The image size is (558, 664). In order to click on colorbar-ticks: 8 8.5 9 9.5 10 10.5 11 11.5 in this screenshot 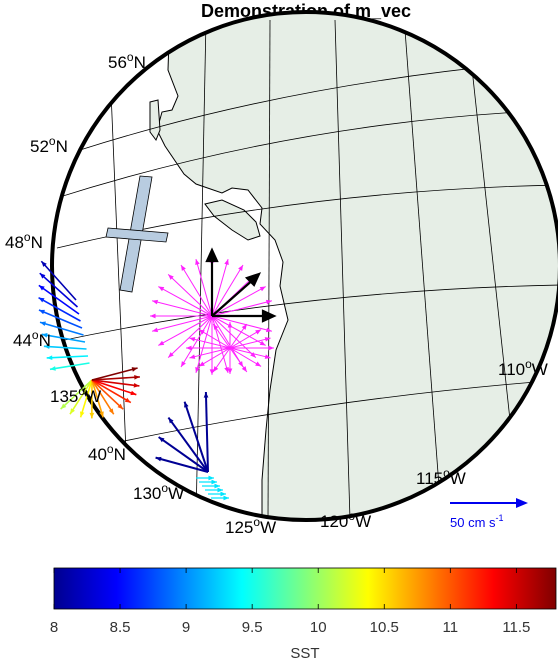, I will do `click(290, 602)`.